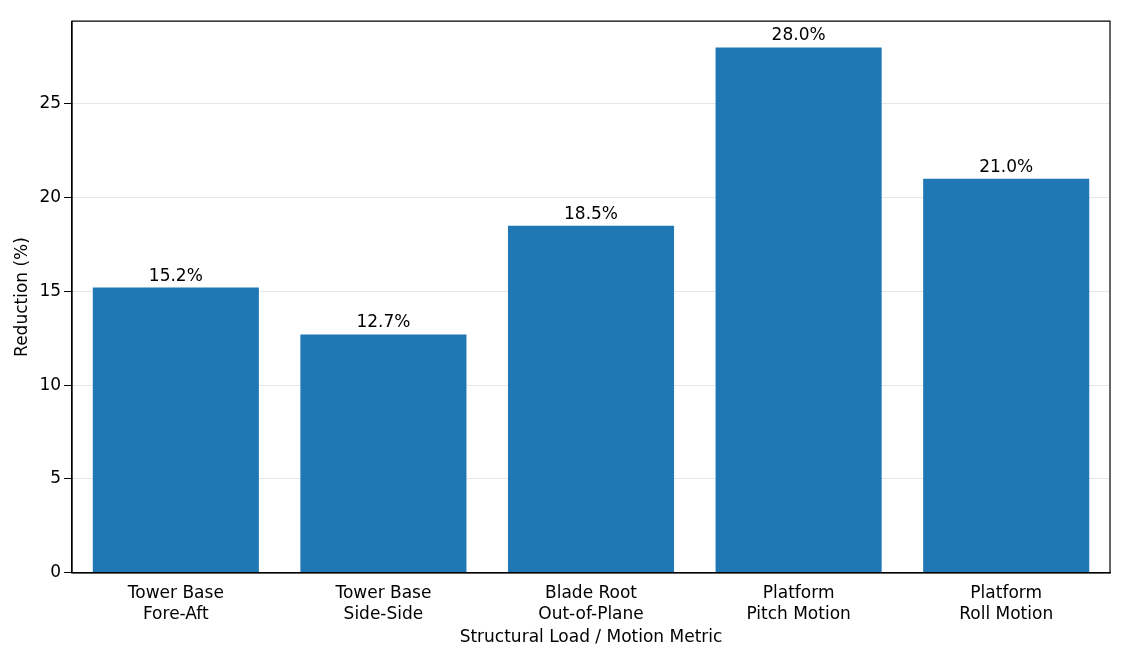 This screenshot has height=657, width=1126. I want to click on y-axis-title: Reduction (%), so click(20, 297).